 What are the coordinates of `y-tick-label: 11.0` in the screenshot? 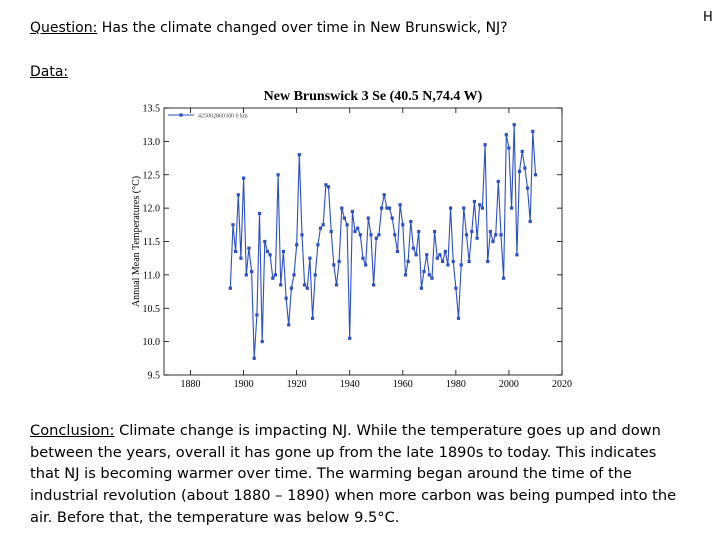 It's located at (151, 275).